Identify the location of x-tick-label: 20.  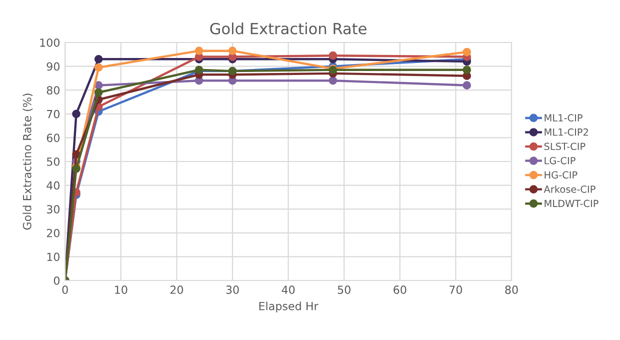
(177, 290).